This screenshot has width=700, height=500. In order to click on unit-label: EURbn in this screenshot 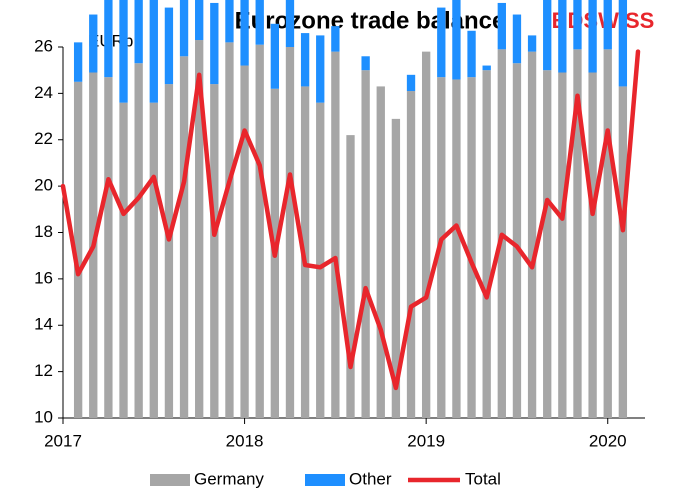, I will do `click(115, 40)`.